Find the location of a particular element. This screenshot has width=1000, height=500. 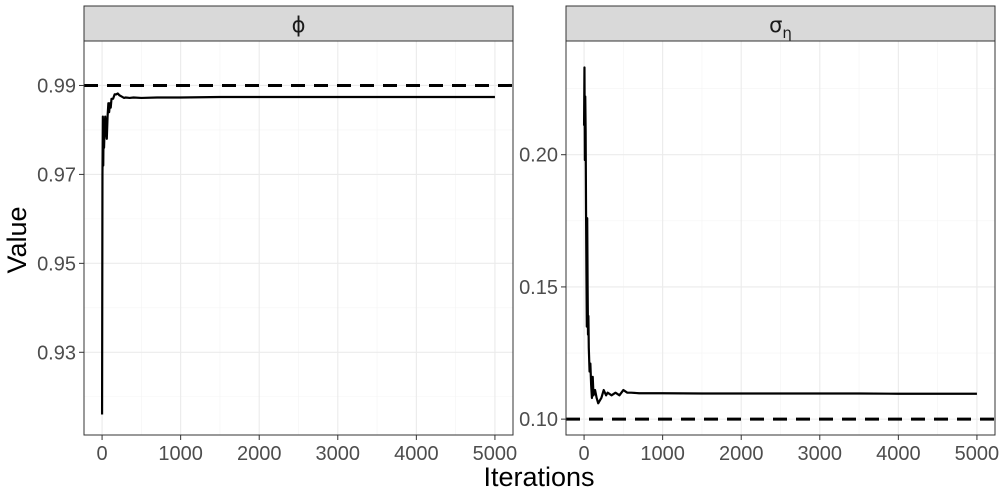

y-tick-label: 0.20 is located at coordinates (538, 156).